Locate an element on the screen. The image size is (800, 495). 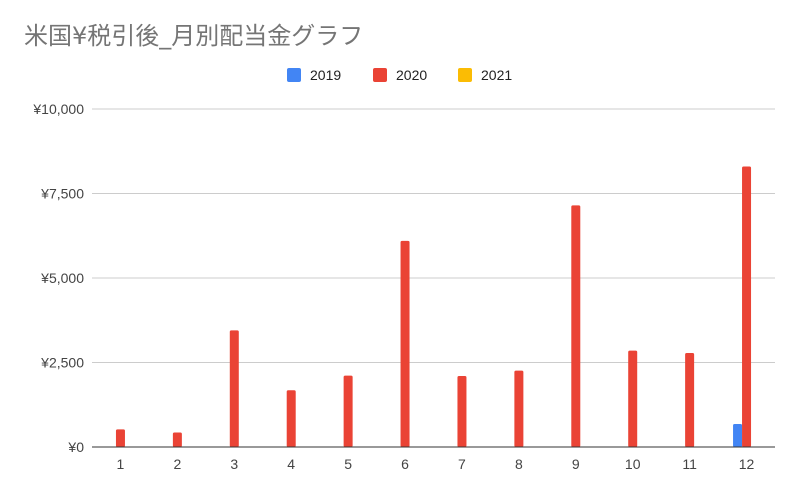
y-axis-ticks: ¥0 ¥2,500 ¥5,000 ¥7,500 ¥10,000 is located at coordinates (58, 278).